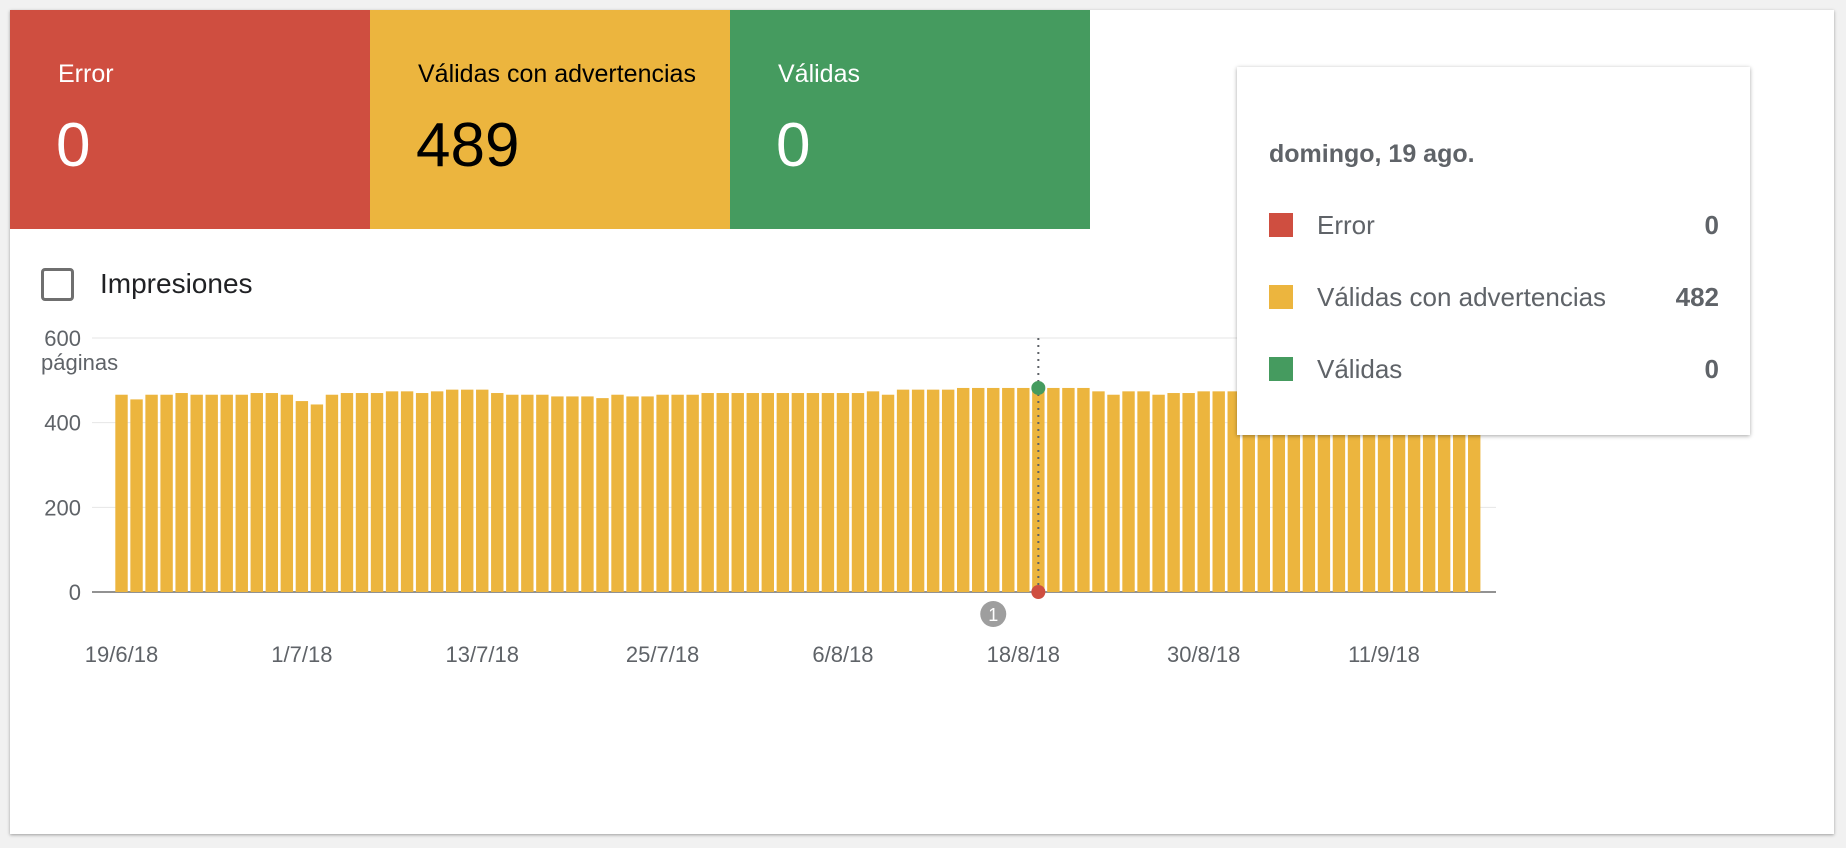 This screenshot has height=848, width=1846. I want to click on x-tick-label: 1/7/18, so click(301, 654).